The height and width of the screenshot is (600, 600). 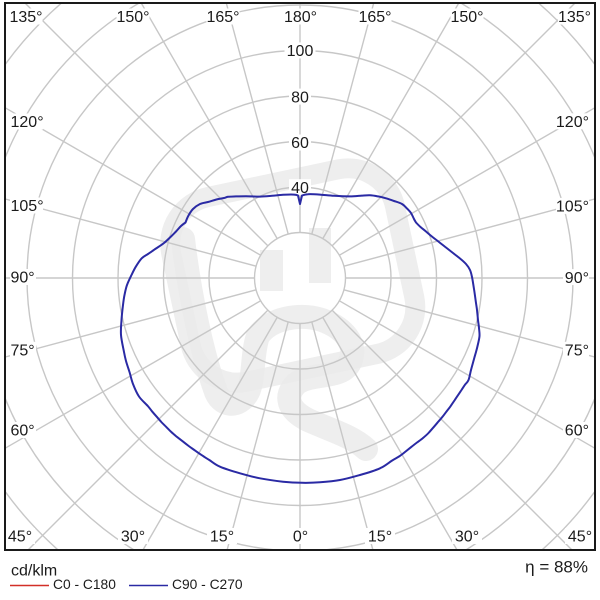 I want to click on svg-text: 0°, so click(x=300, y=537).